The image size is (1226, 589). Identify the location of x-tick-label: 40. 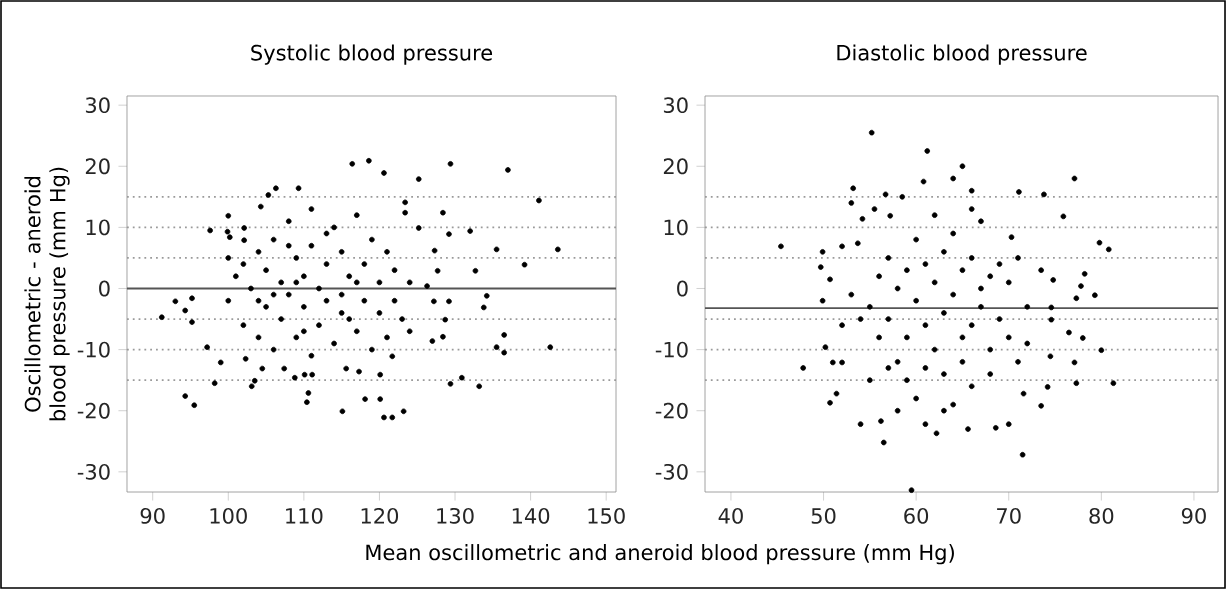
(730, 515).